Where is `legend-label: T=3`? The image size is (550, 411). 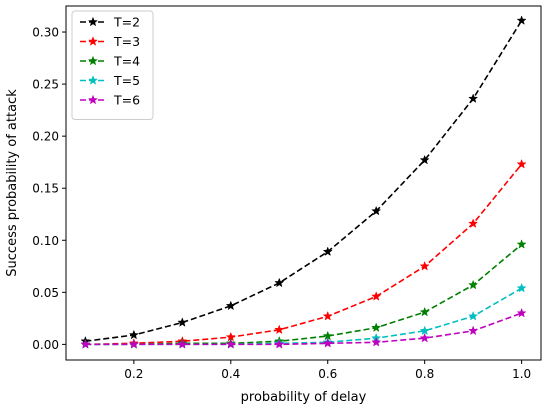
legend-label: T=3 is located at coordinates (126, 41).